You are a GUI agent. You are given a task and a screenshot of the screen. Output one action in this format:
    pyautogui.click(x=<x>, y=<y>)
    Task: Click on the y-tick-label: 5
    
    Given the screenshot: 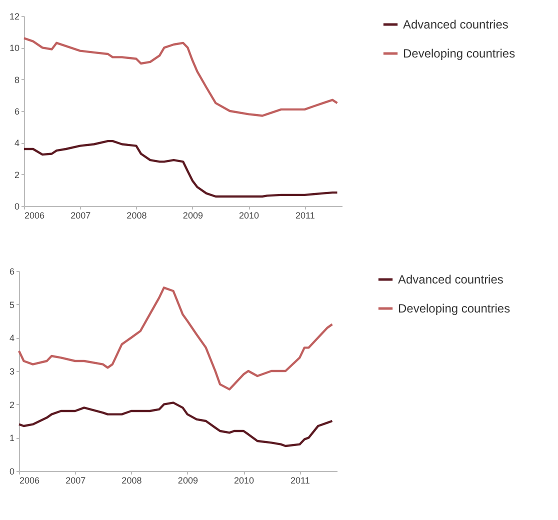 What is the action you would take?
    pyautogui.click(x=11, y=305)
    